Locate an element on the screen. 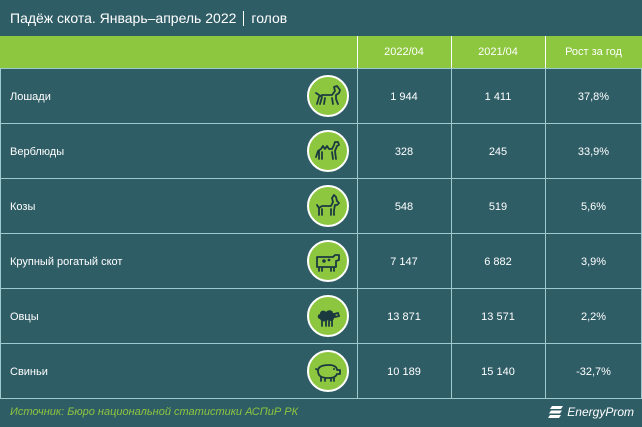 Image resolution: width=642 pixels, height=427 pixels. chart-title: Падёж скота. Январь–апрель 2022 is located at coordinates (123, 18).